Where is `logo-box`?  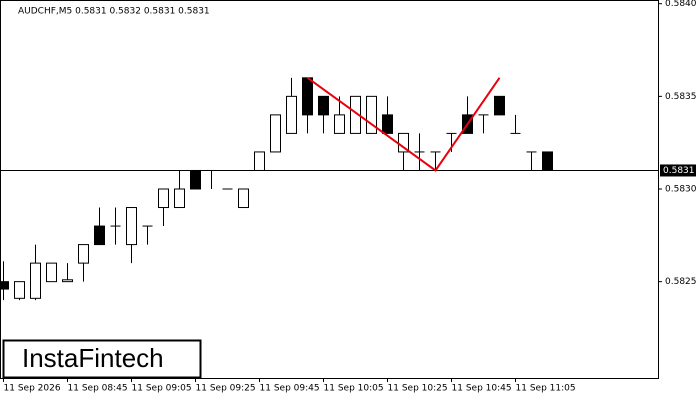 logo-box is located at coordinates (102, 359).